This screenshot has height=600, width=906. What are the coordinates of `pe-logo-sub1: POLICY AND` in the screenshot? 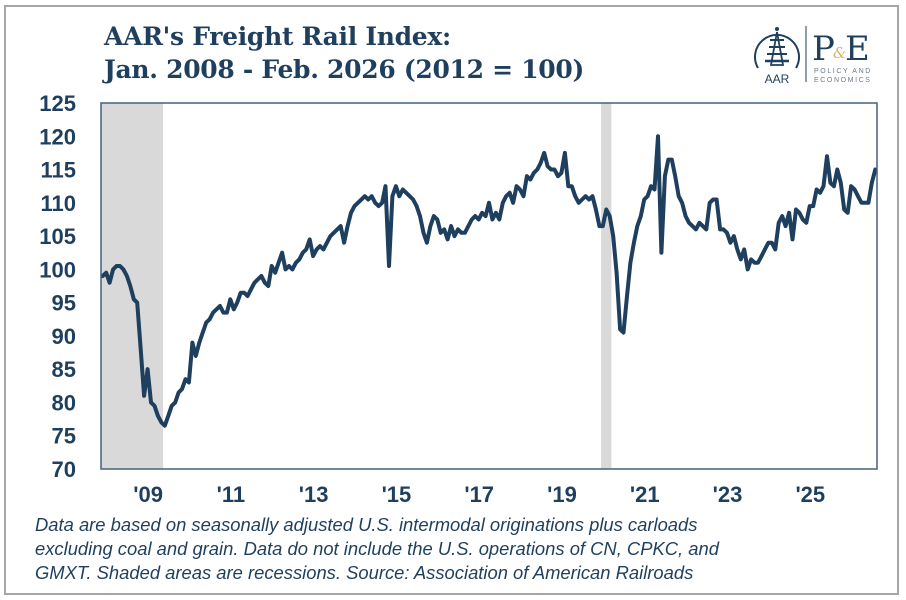 It's located at (843, 71).